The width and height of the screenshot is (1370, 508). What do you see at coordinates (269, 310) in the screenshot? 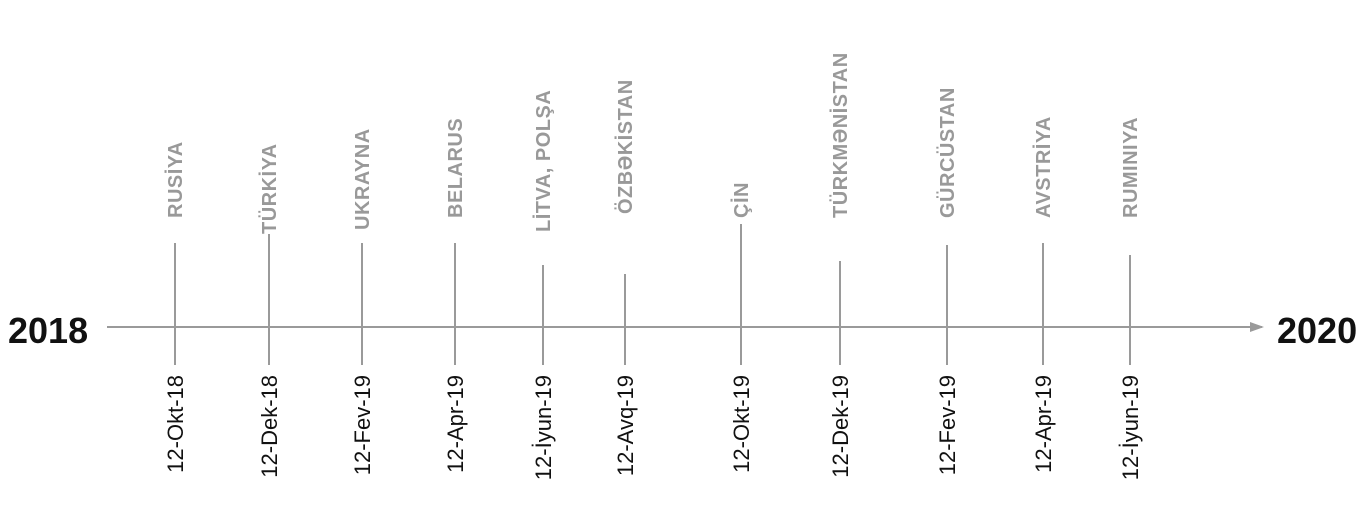
I see `timeline-event: TÜRKİYA 12-Dek-18` at bounding box center [269, 310].